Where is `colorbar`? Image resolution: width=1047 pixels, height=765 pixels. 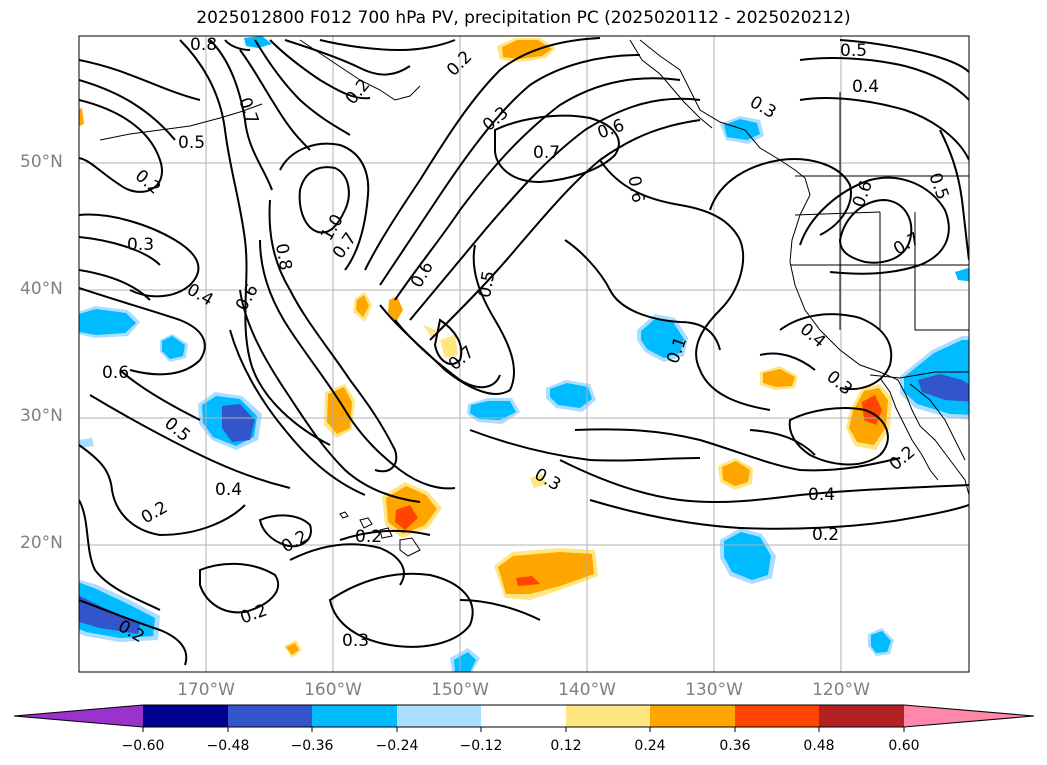
colorbar is located at coordinates (524, 718).